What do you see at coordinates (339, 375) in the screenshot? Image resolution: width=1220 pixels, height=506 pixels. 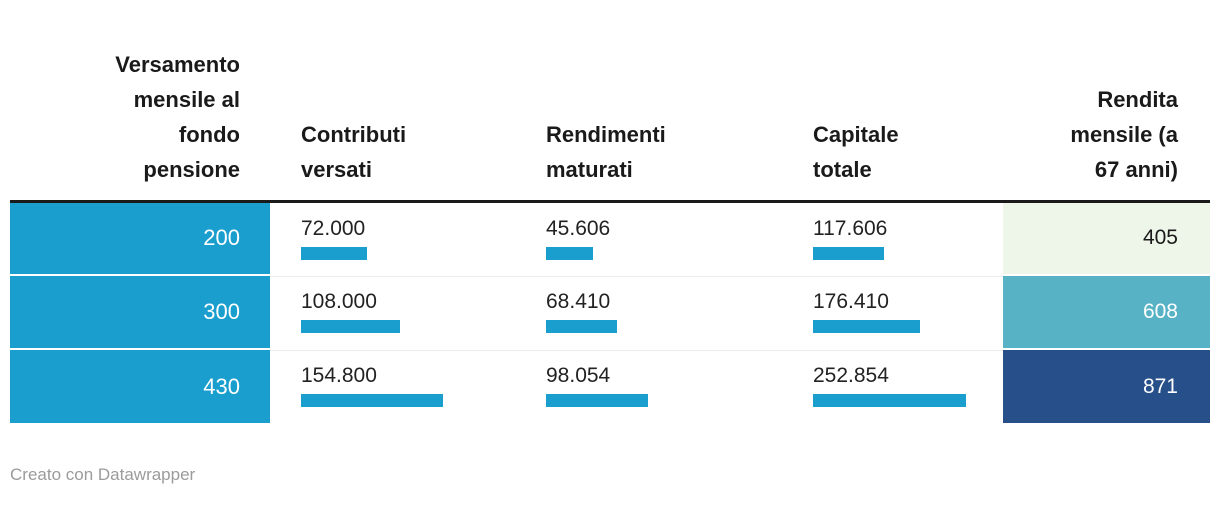 I see `cell-value: 154.800` at bounding box center [339, 375].